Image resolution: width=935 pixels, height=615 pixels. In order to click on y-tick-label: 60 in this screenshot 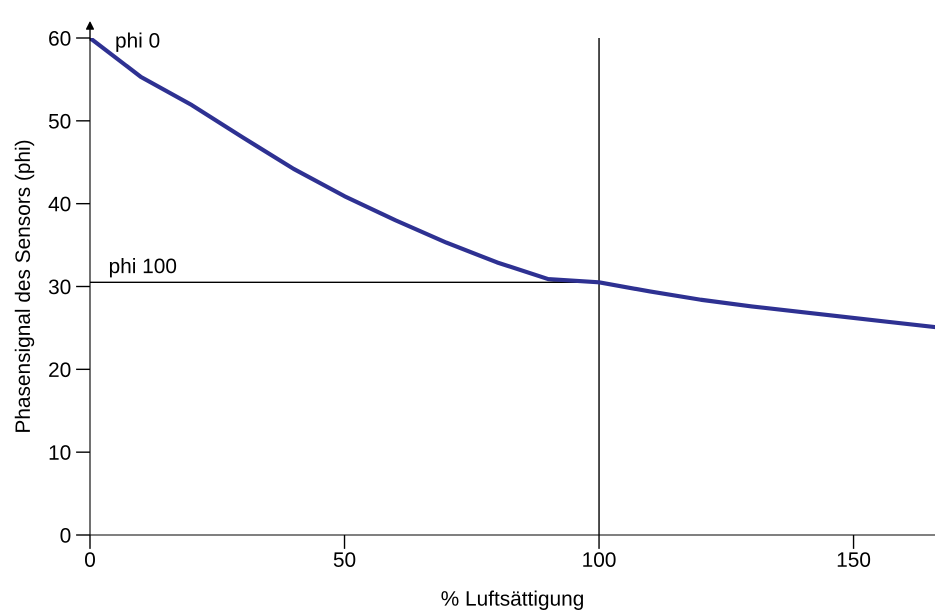, I will do `click(59, 38)`.